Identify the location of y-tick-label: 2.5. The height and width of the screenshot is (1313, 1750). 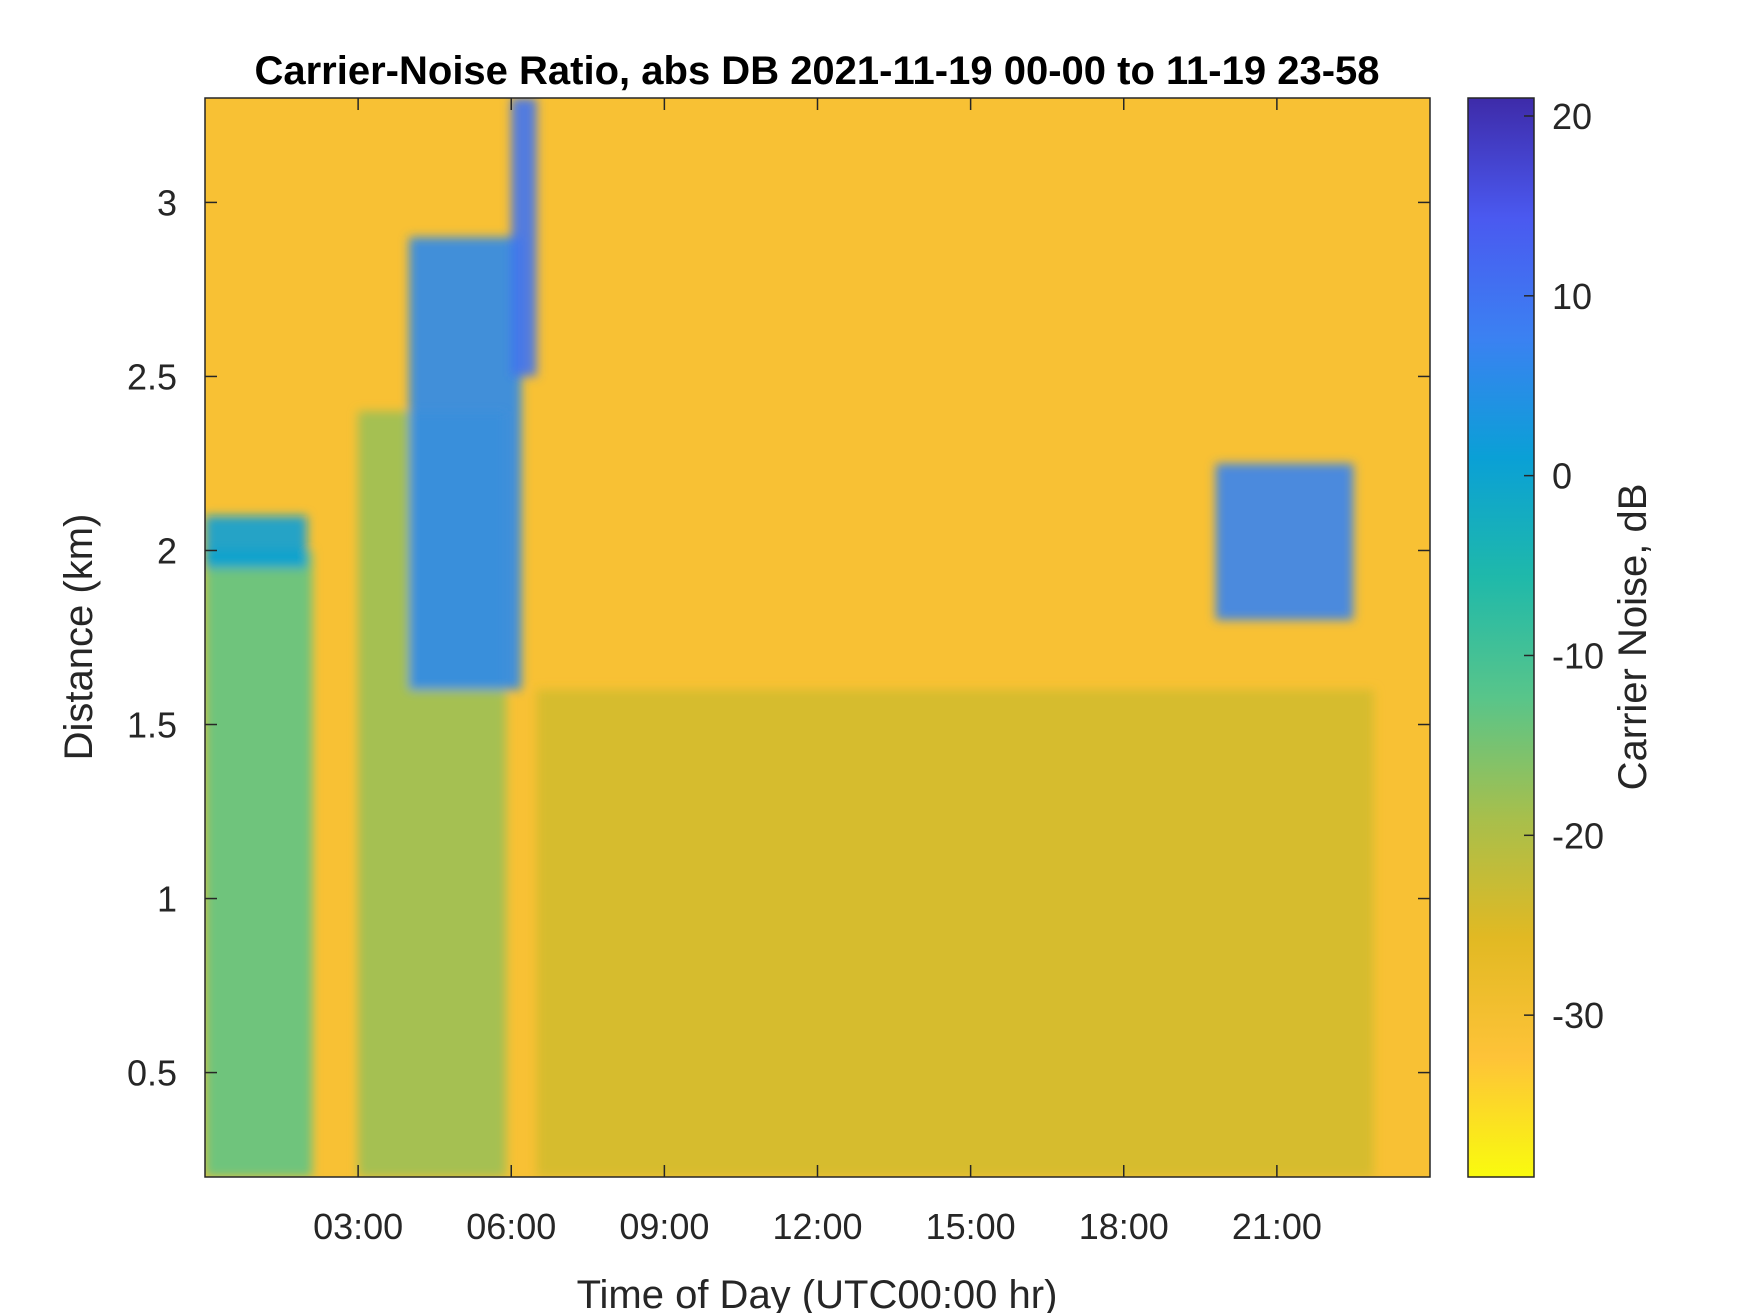
(152, 376).